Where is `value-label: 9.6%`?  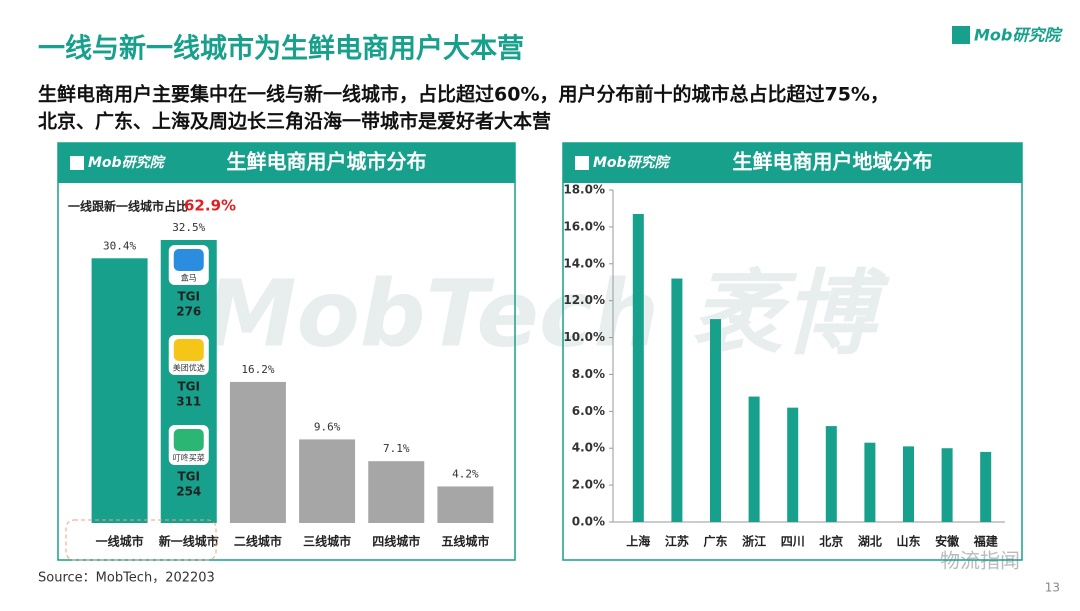 value-label: 9.6% is located at coordinates (327, 426).